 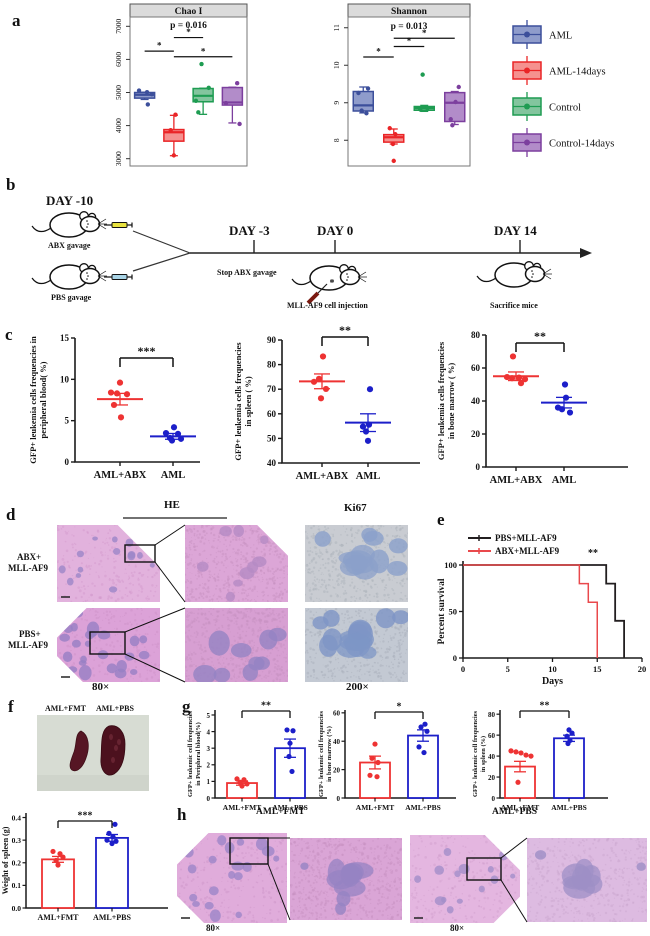 I want to click on panel-label-e: e, so click(x=441, y=519).